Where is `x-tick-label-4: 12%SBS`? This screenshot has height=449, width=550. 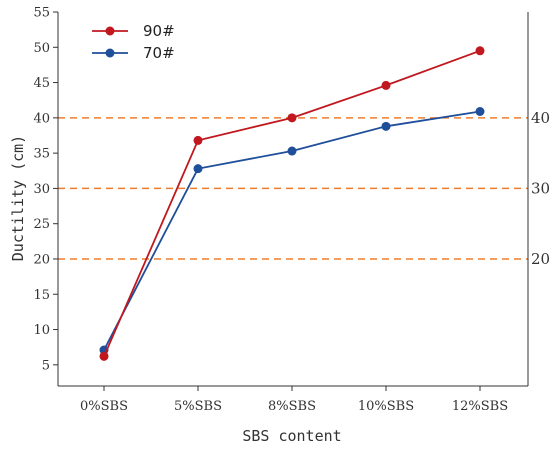 x-tick-label-4: 12%SBS is located at coordinates (480, 406).